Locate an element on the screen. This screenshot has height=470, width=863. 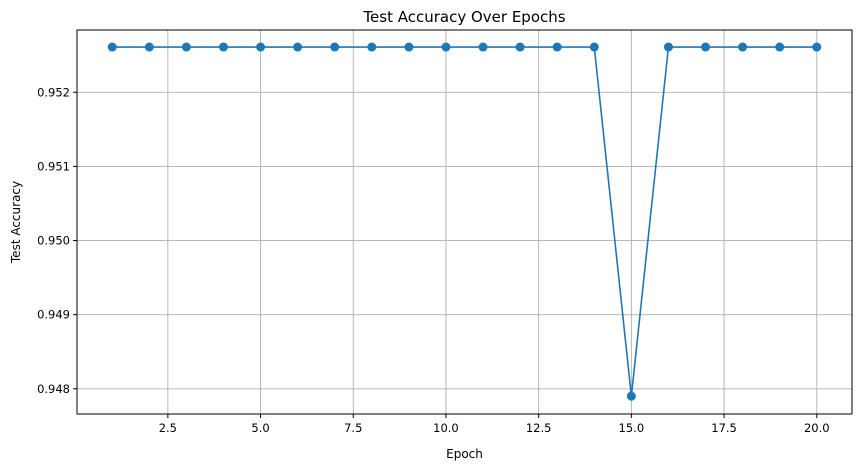
x-tick-label: 15.0 is located at coordinates (632, 428).